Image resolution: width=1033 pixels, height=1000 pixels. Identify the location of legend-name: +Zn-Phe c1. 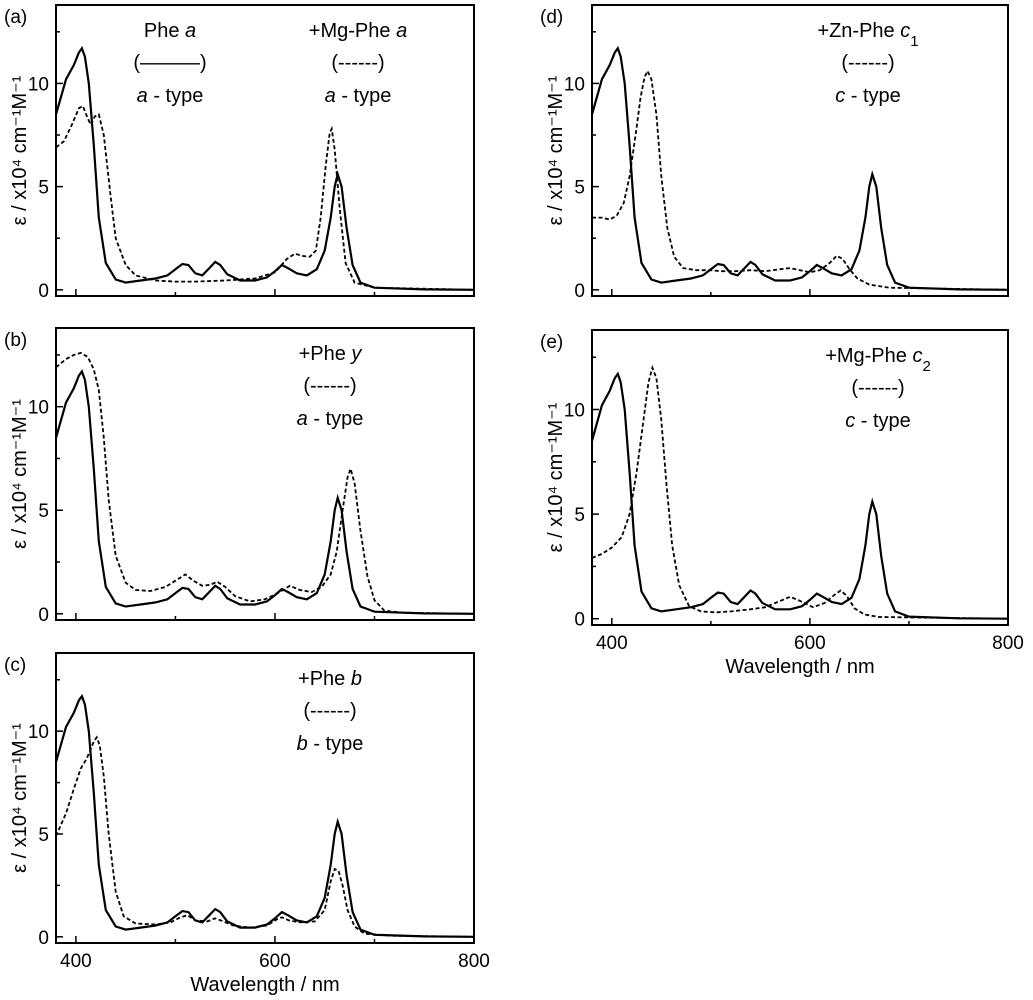
(867, 35).